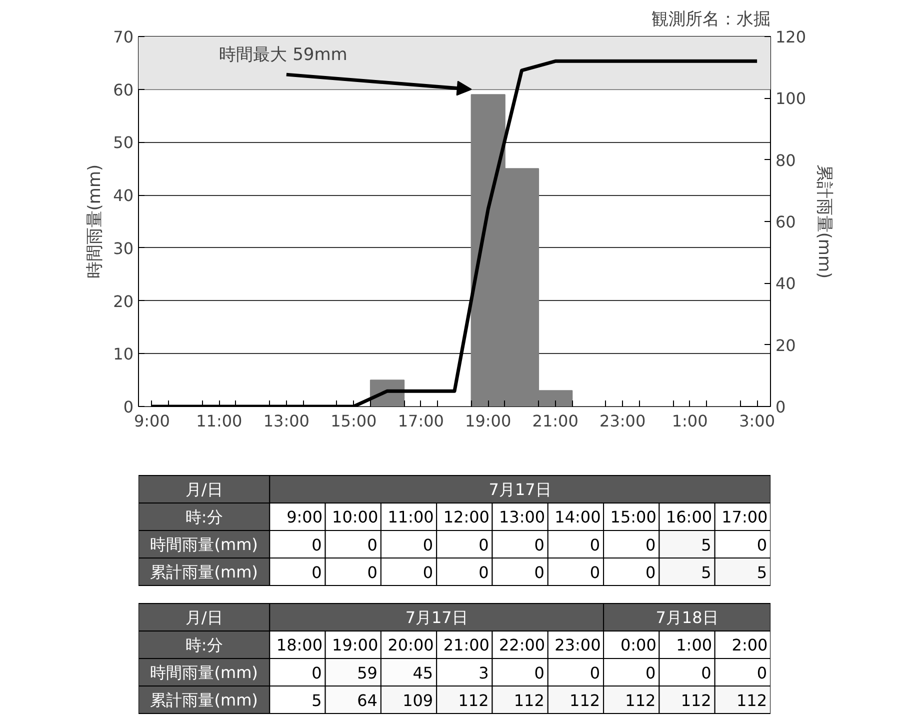  I want to click on y2-tick-label: 100, so click(791, 98).